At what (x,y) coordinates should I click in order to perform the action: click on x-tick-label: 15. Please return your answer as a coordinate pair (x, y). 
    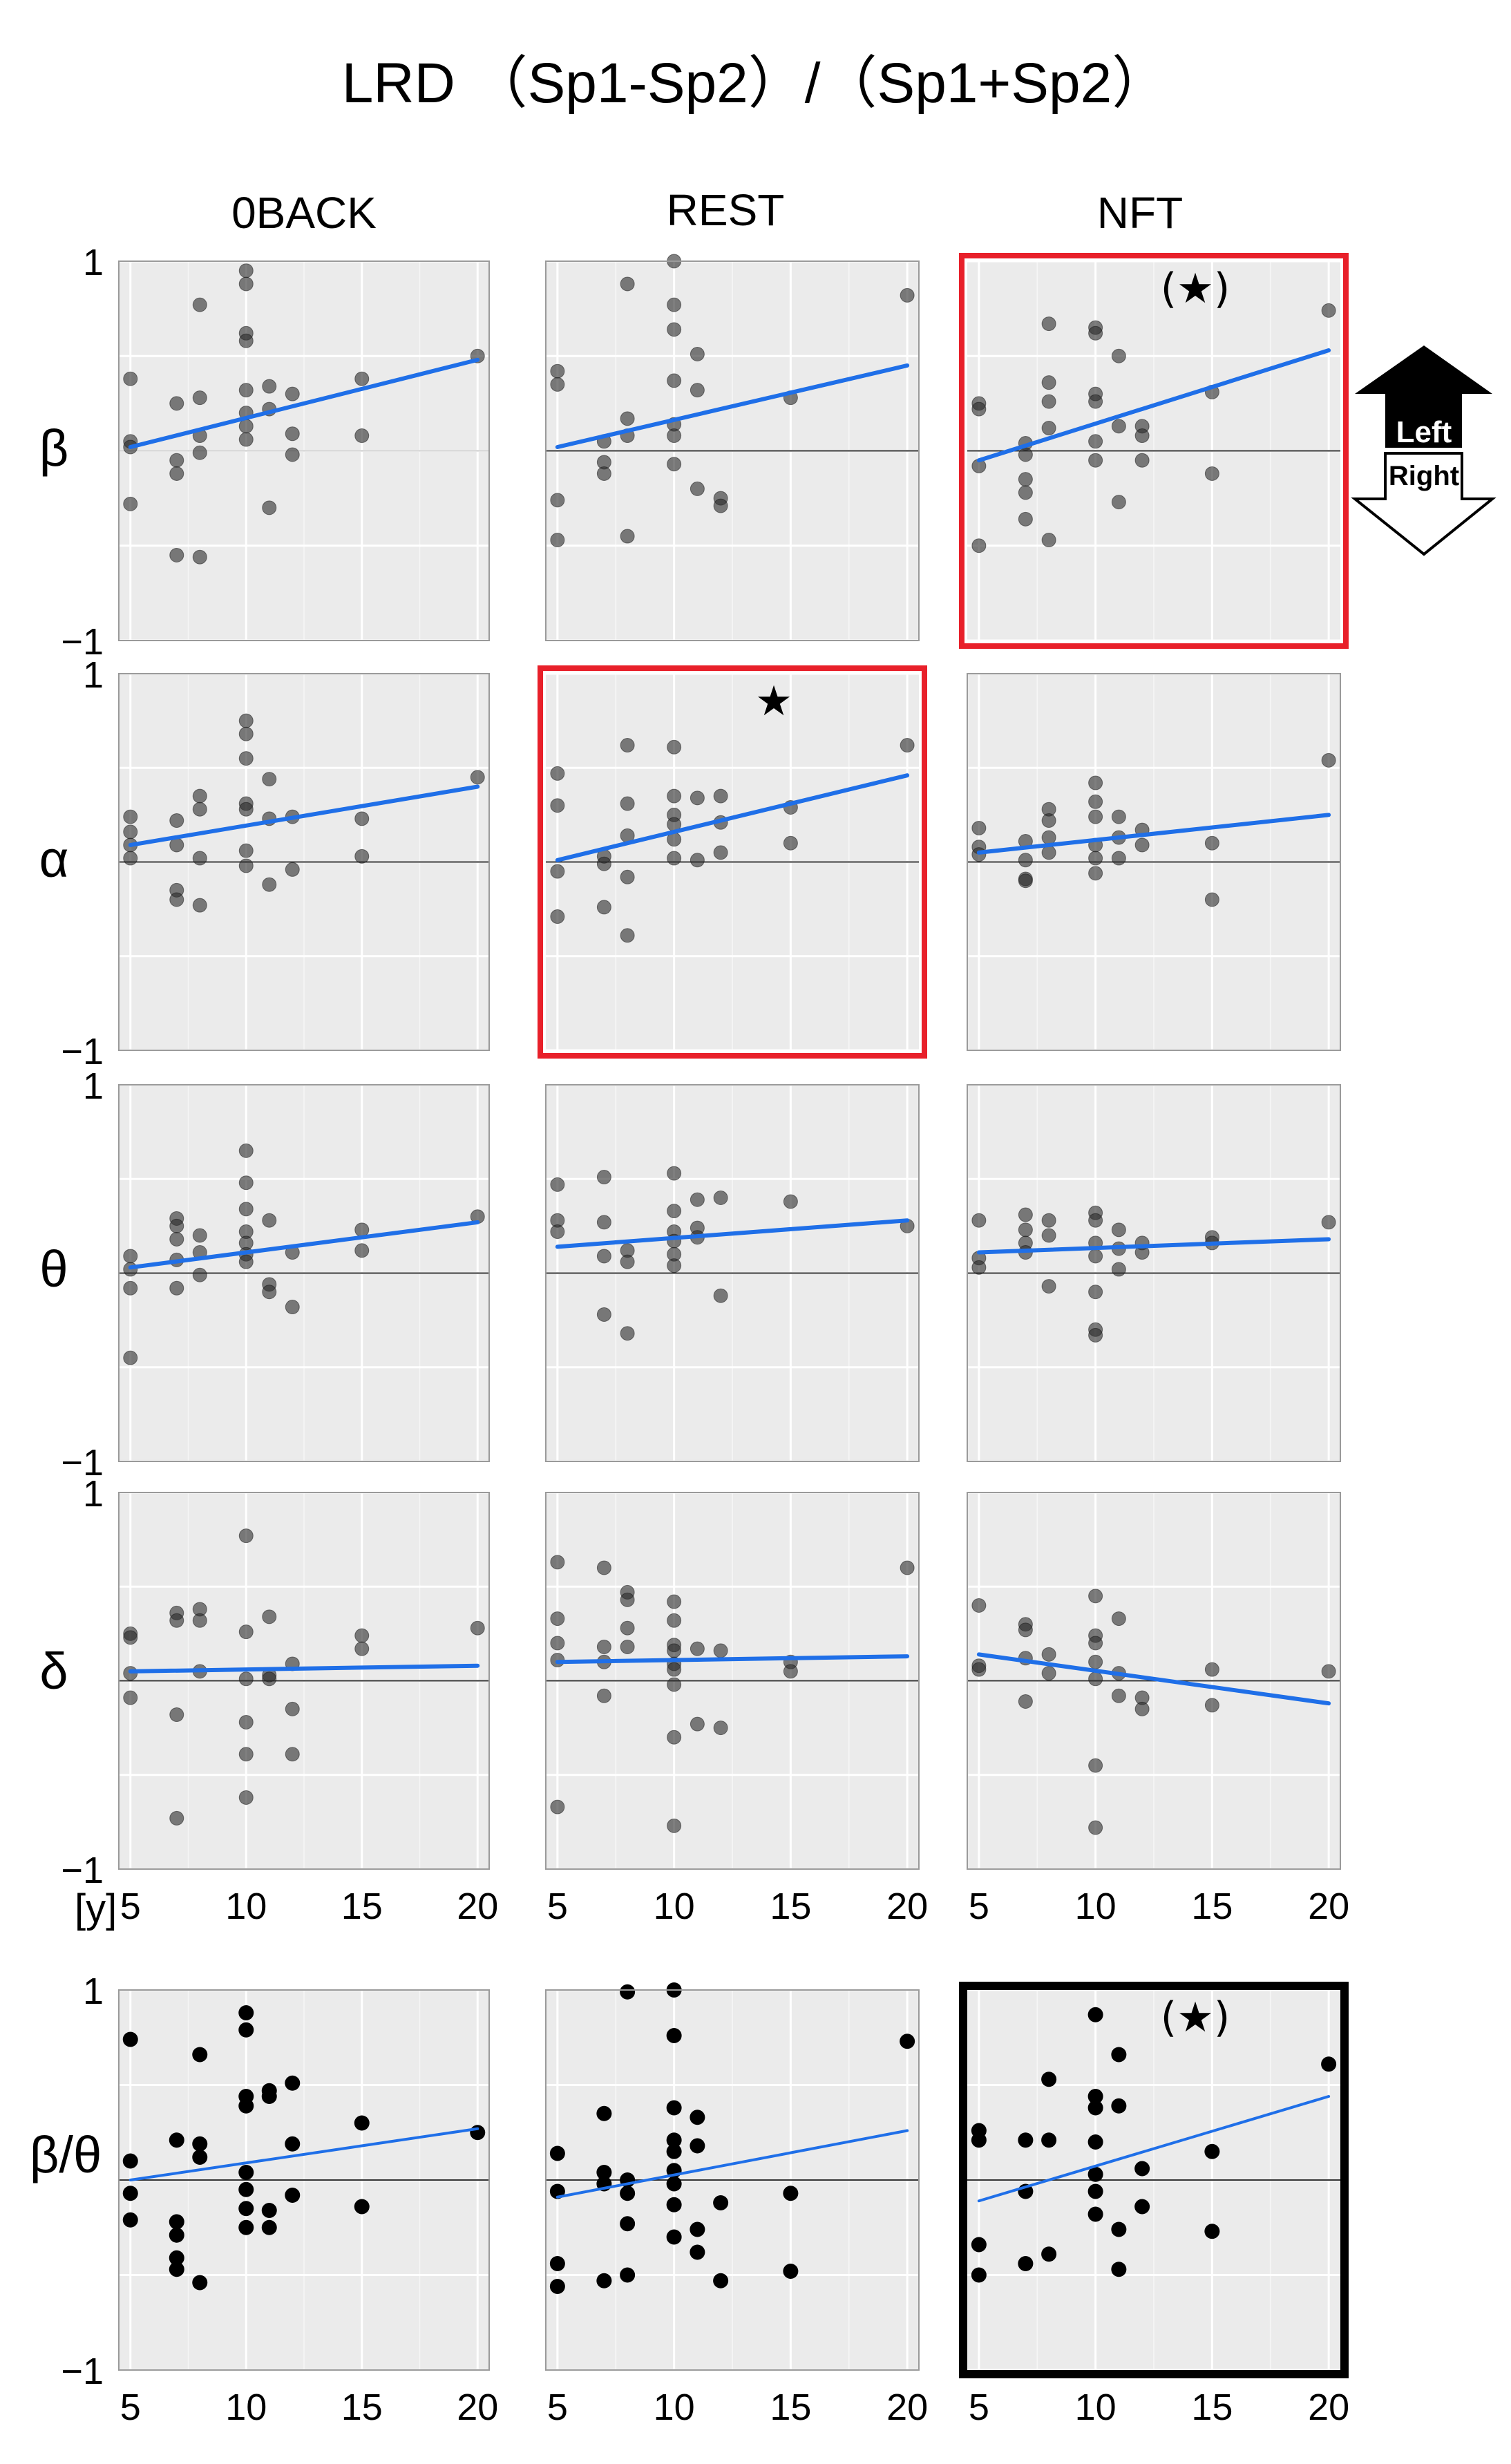
    Looking at the image, I should click on (1212, 2407).